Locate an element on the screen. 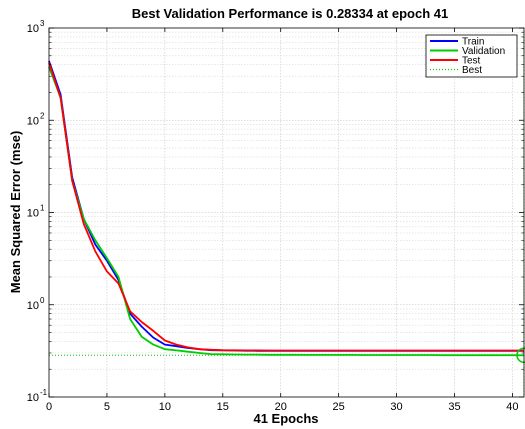 This screenshot has height=429, width=525. x-tick-label: 15 is located at coordinates (223, 407).